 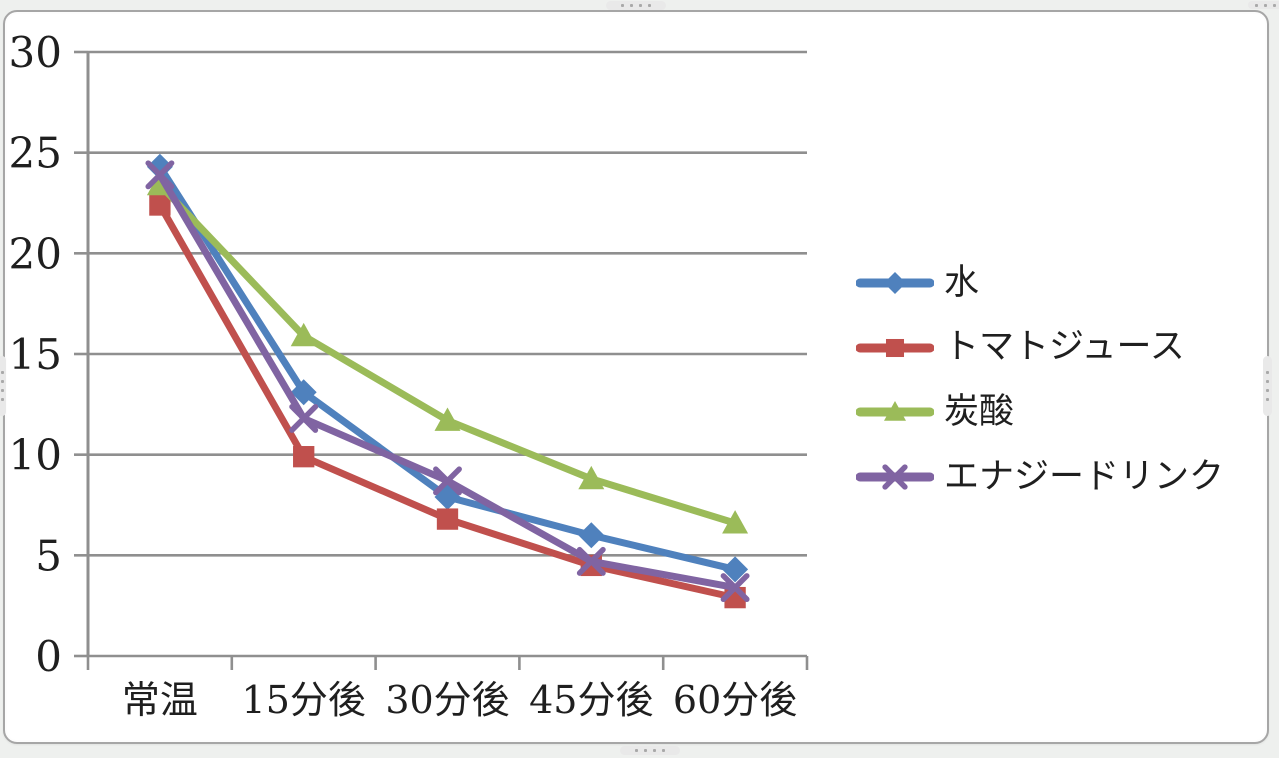 What do you see at coordinates (591, 700) in the screenshot?
I see `x-axis-category-label: 45分後` at bounding box center [591, 700].